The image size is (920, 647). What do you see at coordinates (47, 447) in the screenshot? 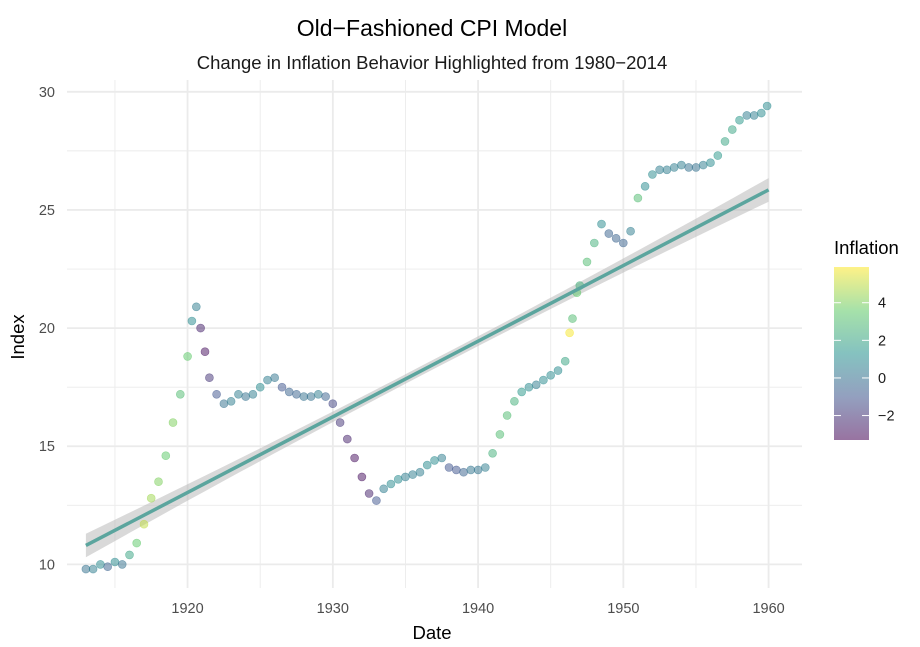
I see `y-tick-label: 15` at bounding box center [47, 447].